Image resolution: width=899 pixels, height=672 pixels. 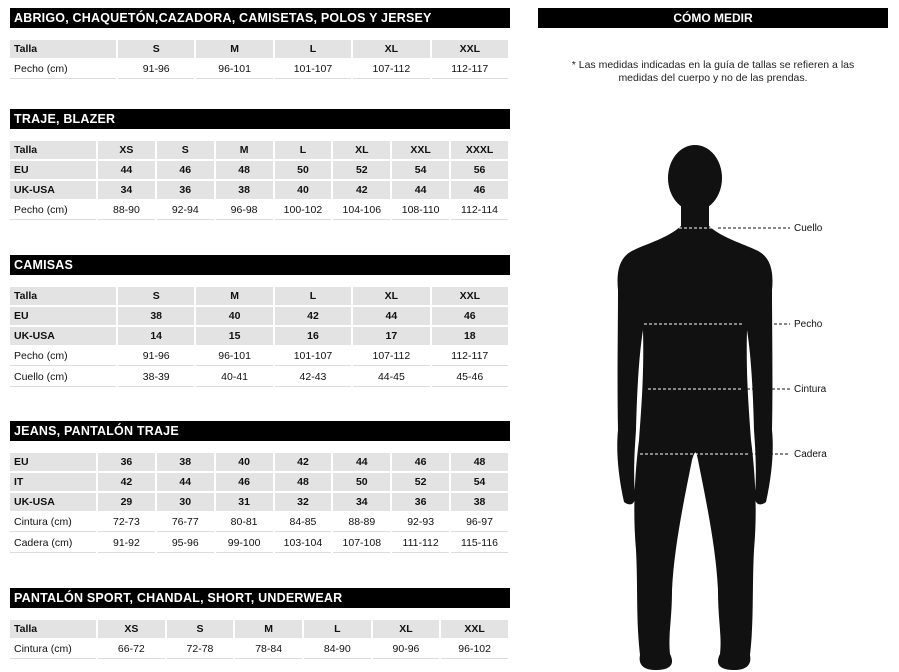 What do you see at coordinates (185, 502) in the screenshot?
I see `size-cell: 30` at bounding box center [185, 502].